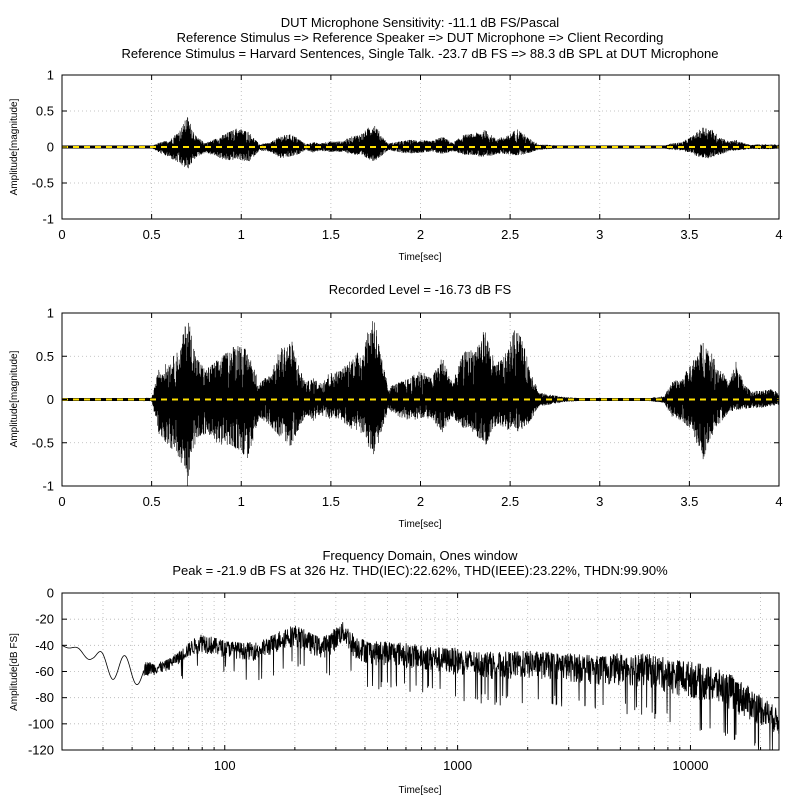  What do you see at coordinates (41, 750) in the screenshot?
I see `y-tick-label: -120` at bounding box center [41, 750].